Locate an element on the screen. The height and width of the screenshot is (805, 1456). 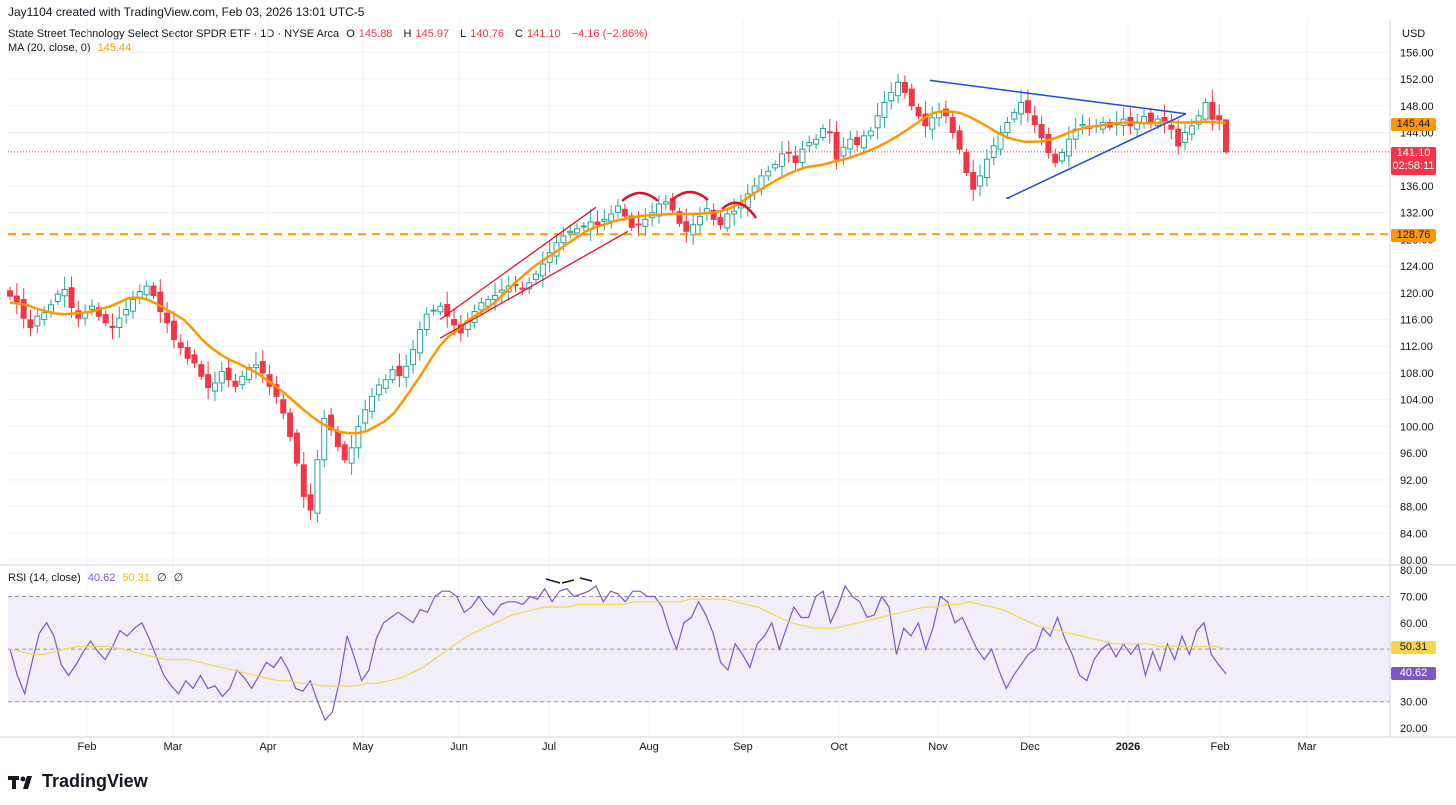
countdown-value: 02:58:11 is located at coordinates (1413, 166).